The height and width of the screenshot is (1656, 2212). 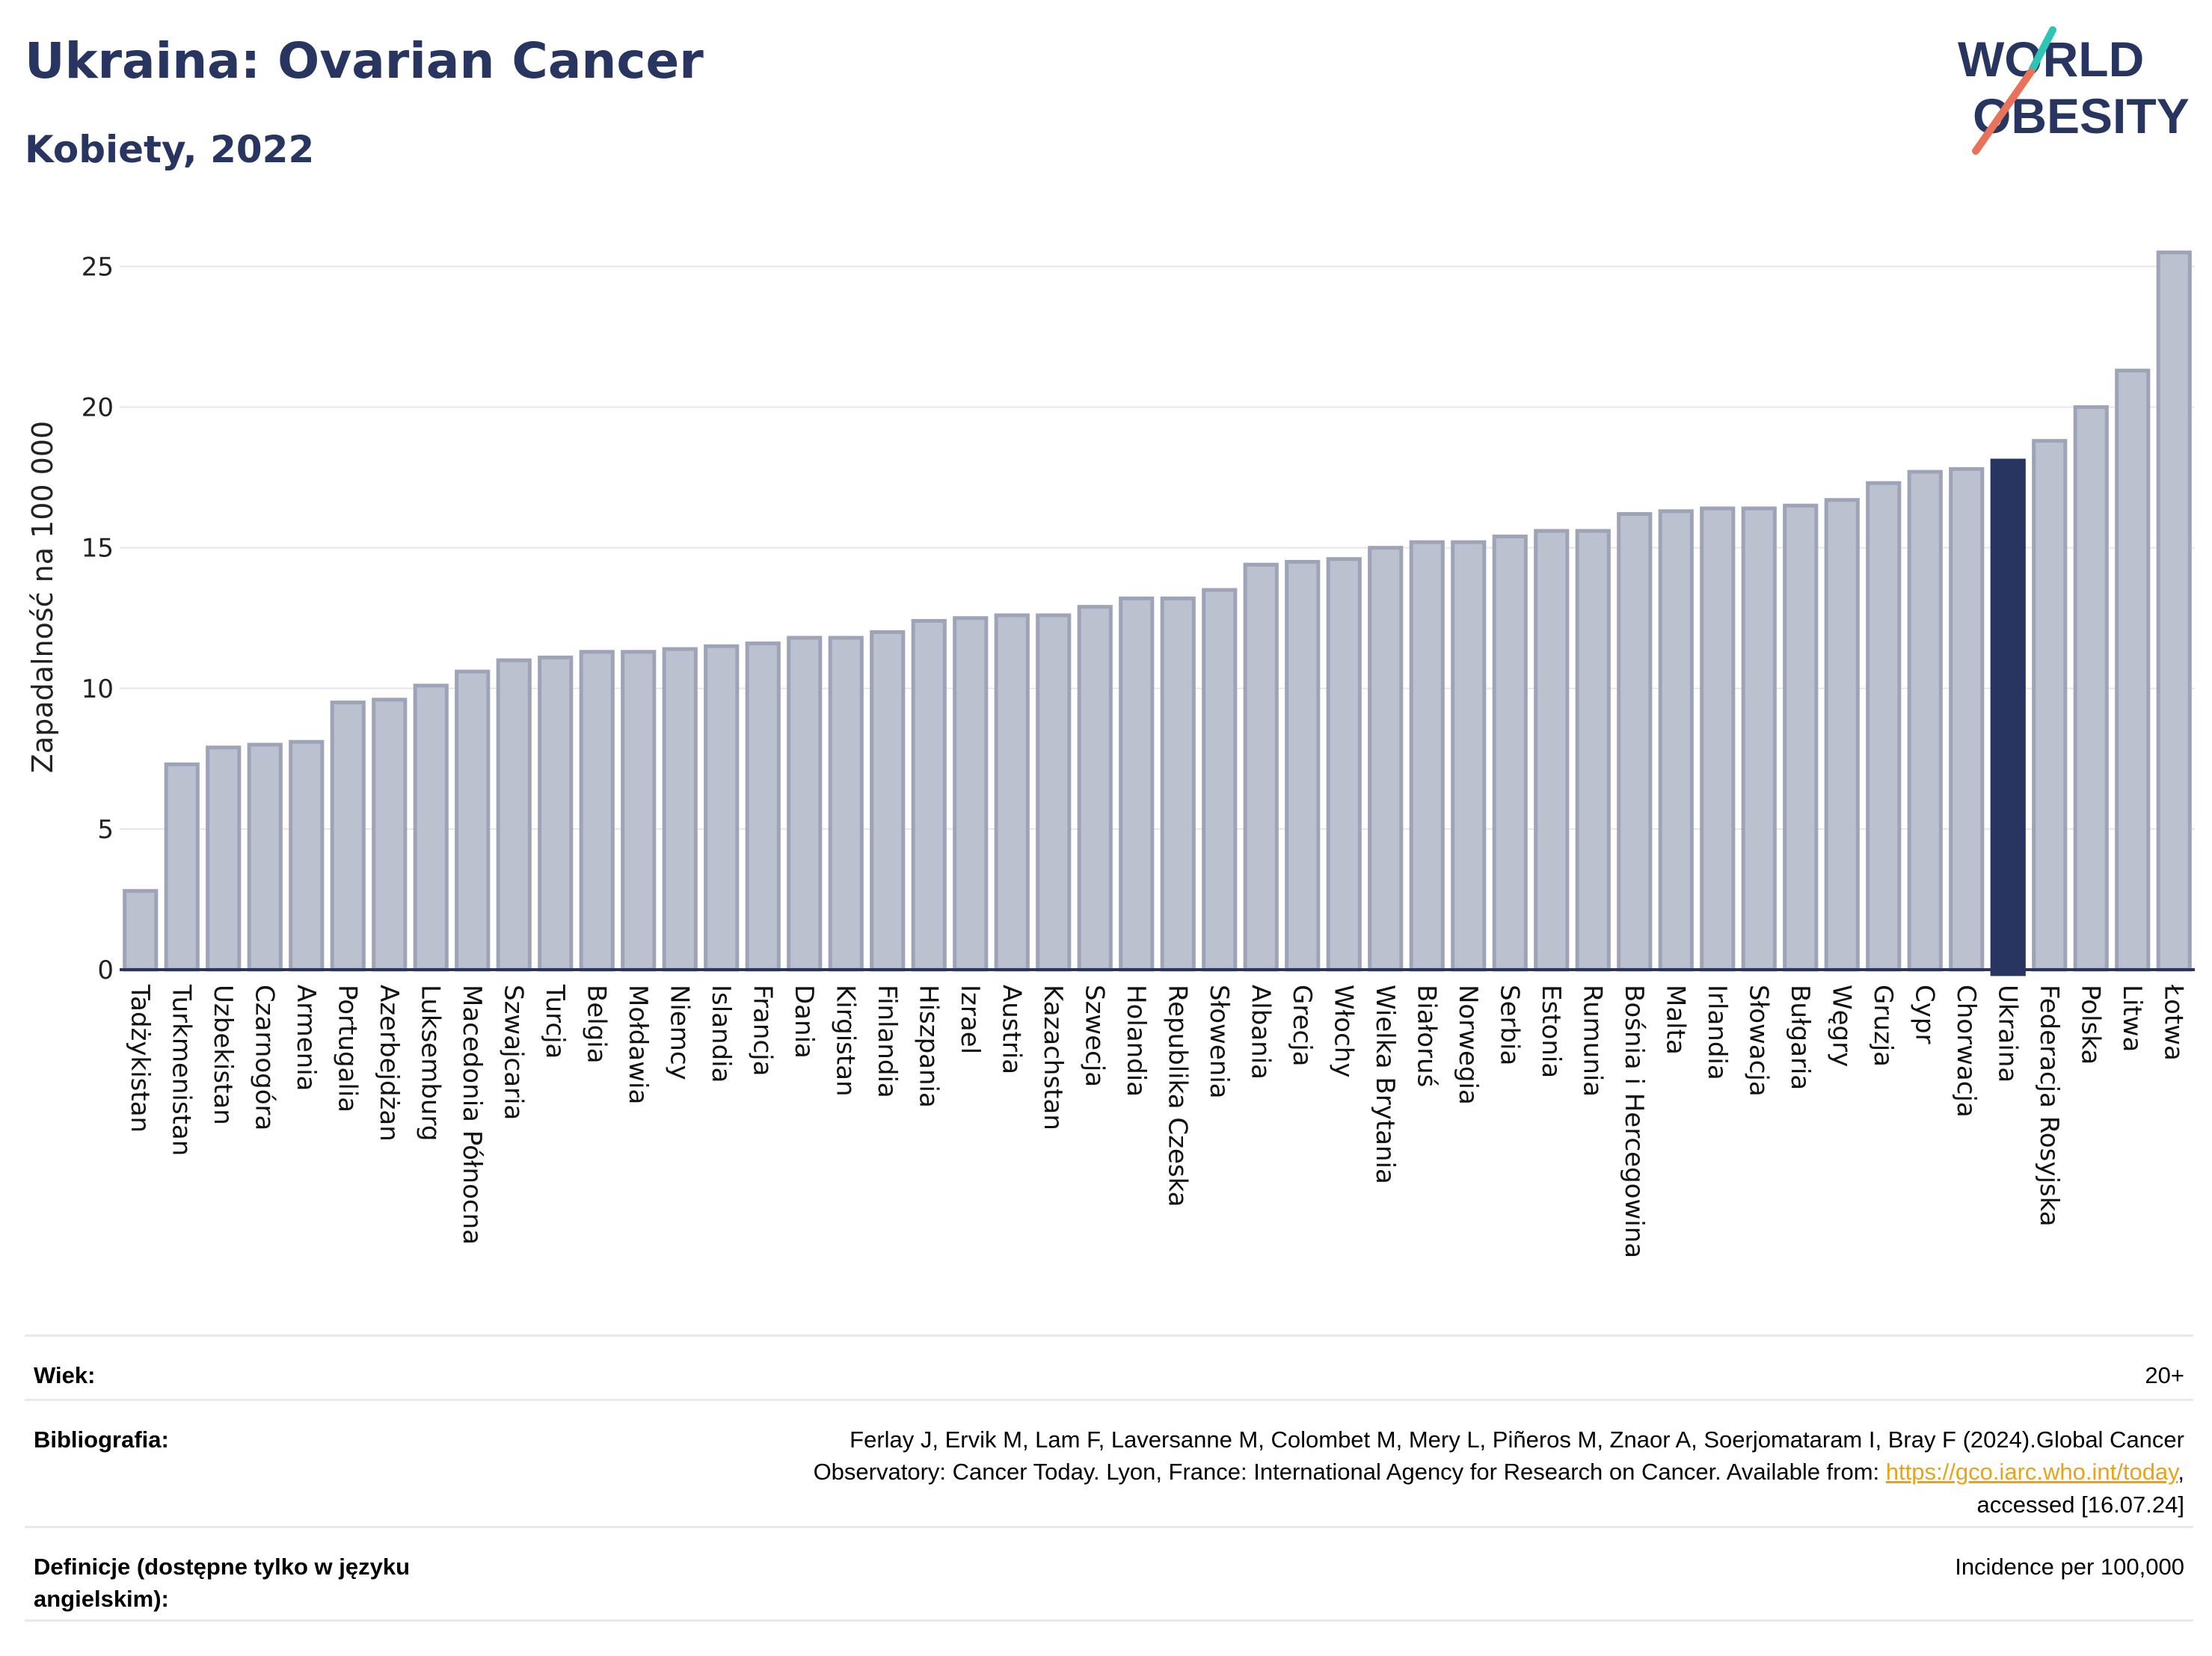 What do you see at coordinates (928, 1046) in the screenshot?
I see `x-tick-label: Hiszpania` at bounding box center [928, 1046].